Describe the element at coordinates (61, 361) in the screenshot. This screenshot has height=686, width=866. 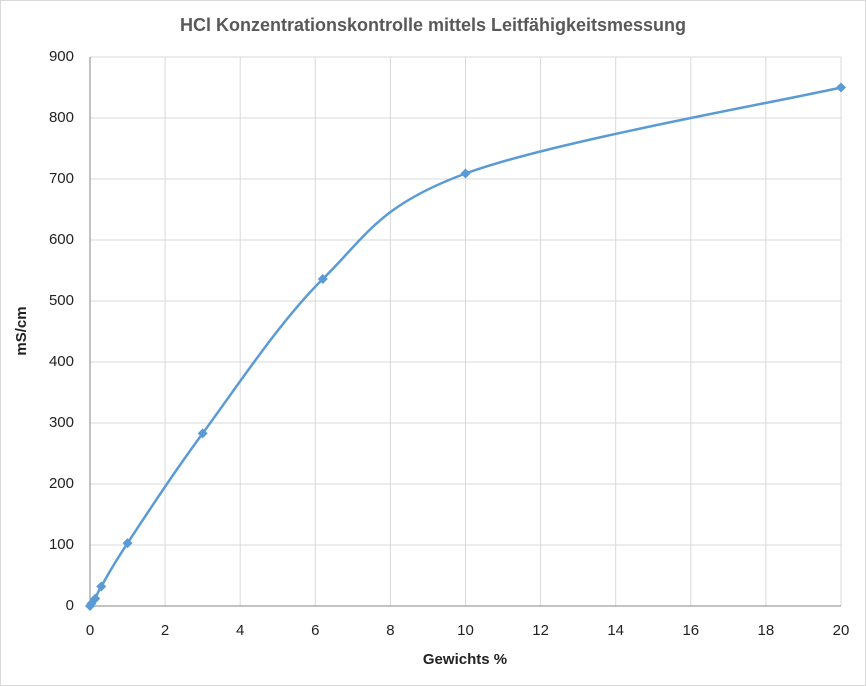
I see `y-tick-label: 400` at that location.